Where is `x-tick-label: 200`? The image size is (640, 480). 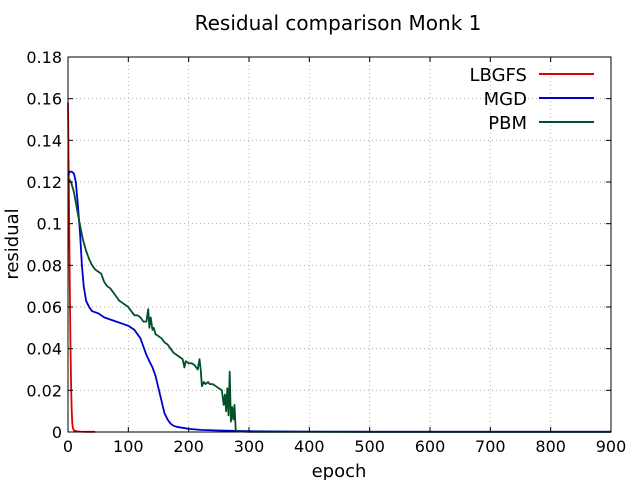
x-tick-label: 200 is located at coordinates (188, 446).